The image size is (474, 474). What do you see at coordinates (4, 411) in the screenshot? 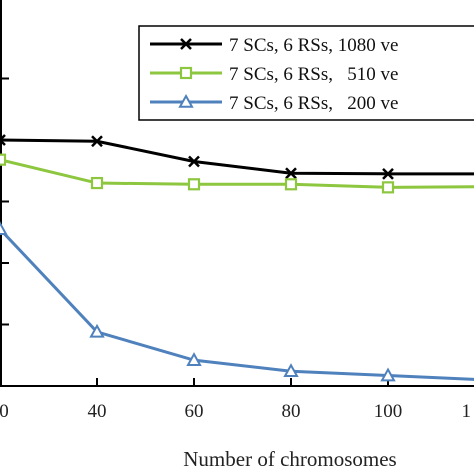
I see `x-tick-label: 0` at bounding box center [4, 411].